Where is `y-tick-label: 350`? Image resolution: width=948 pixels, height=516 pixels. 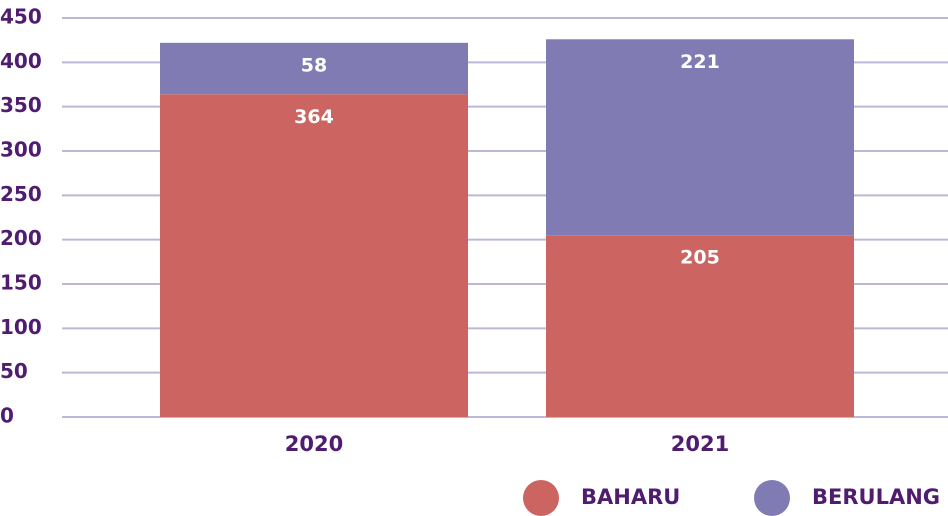 y-tick-label: 350 is located at coordinates (21, 105).